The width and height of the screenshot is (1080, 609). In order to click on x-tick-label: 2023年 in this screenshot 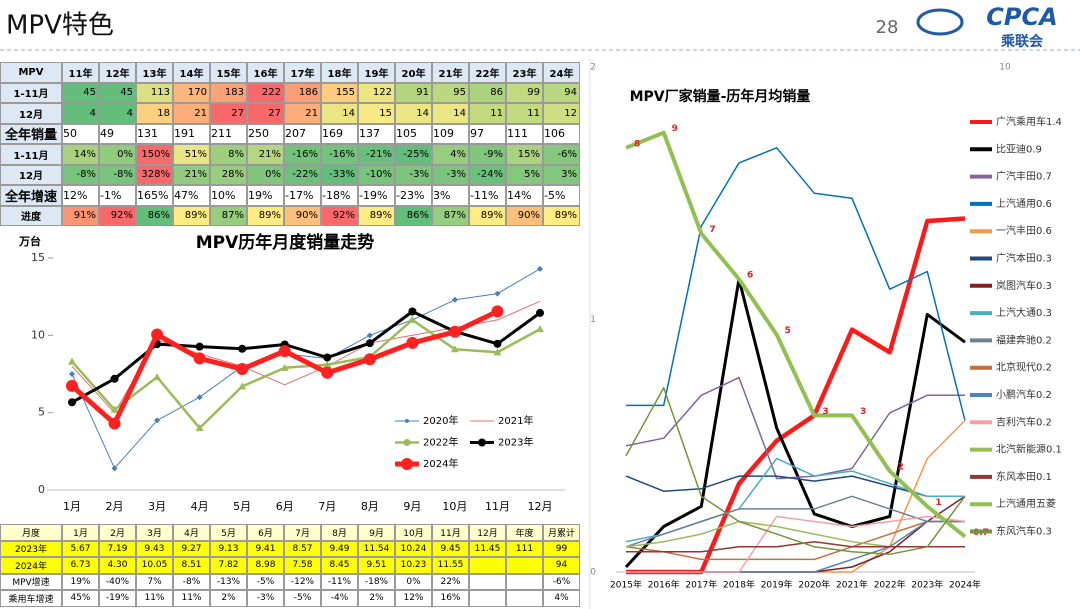, I will do `click(927, 585)`.